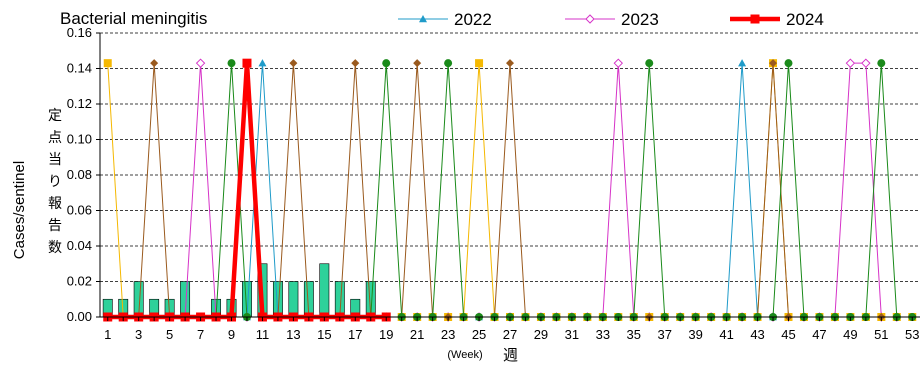 The image size is (923, 371). Describe the element at coordinates (541, 334) in the screenshot. I see `x-tick-label: 29` at that location.